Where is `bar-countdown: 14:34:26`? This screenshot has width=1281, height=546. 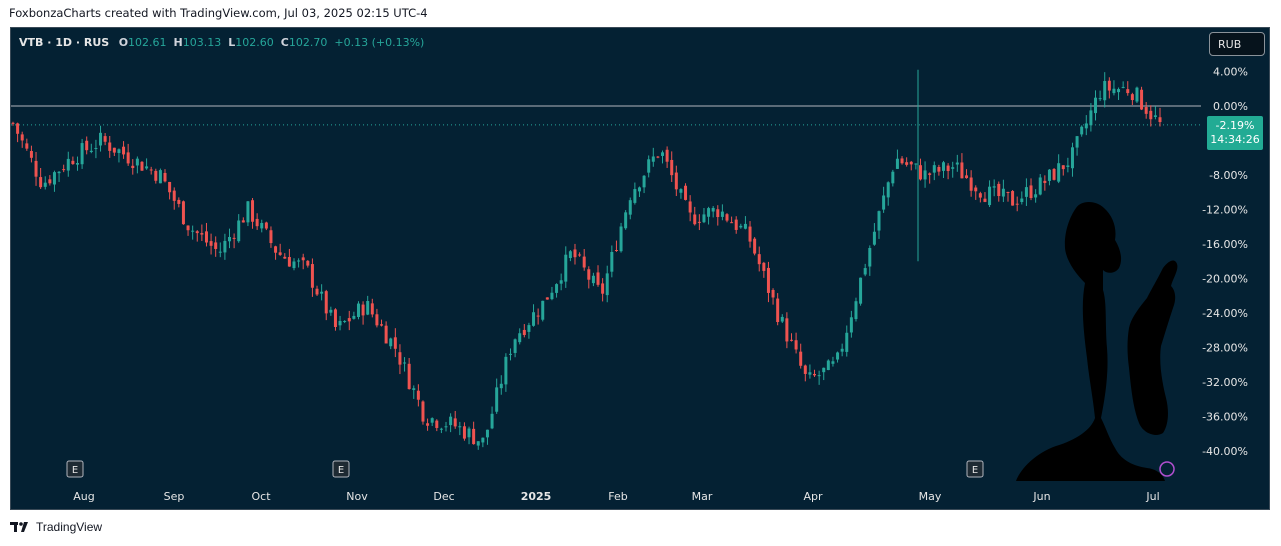 bar-countdown: 14:34:26 is located at coordinates (1235, 139).